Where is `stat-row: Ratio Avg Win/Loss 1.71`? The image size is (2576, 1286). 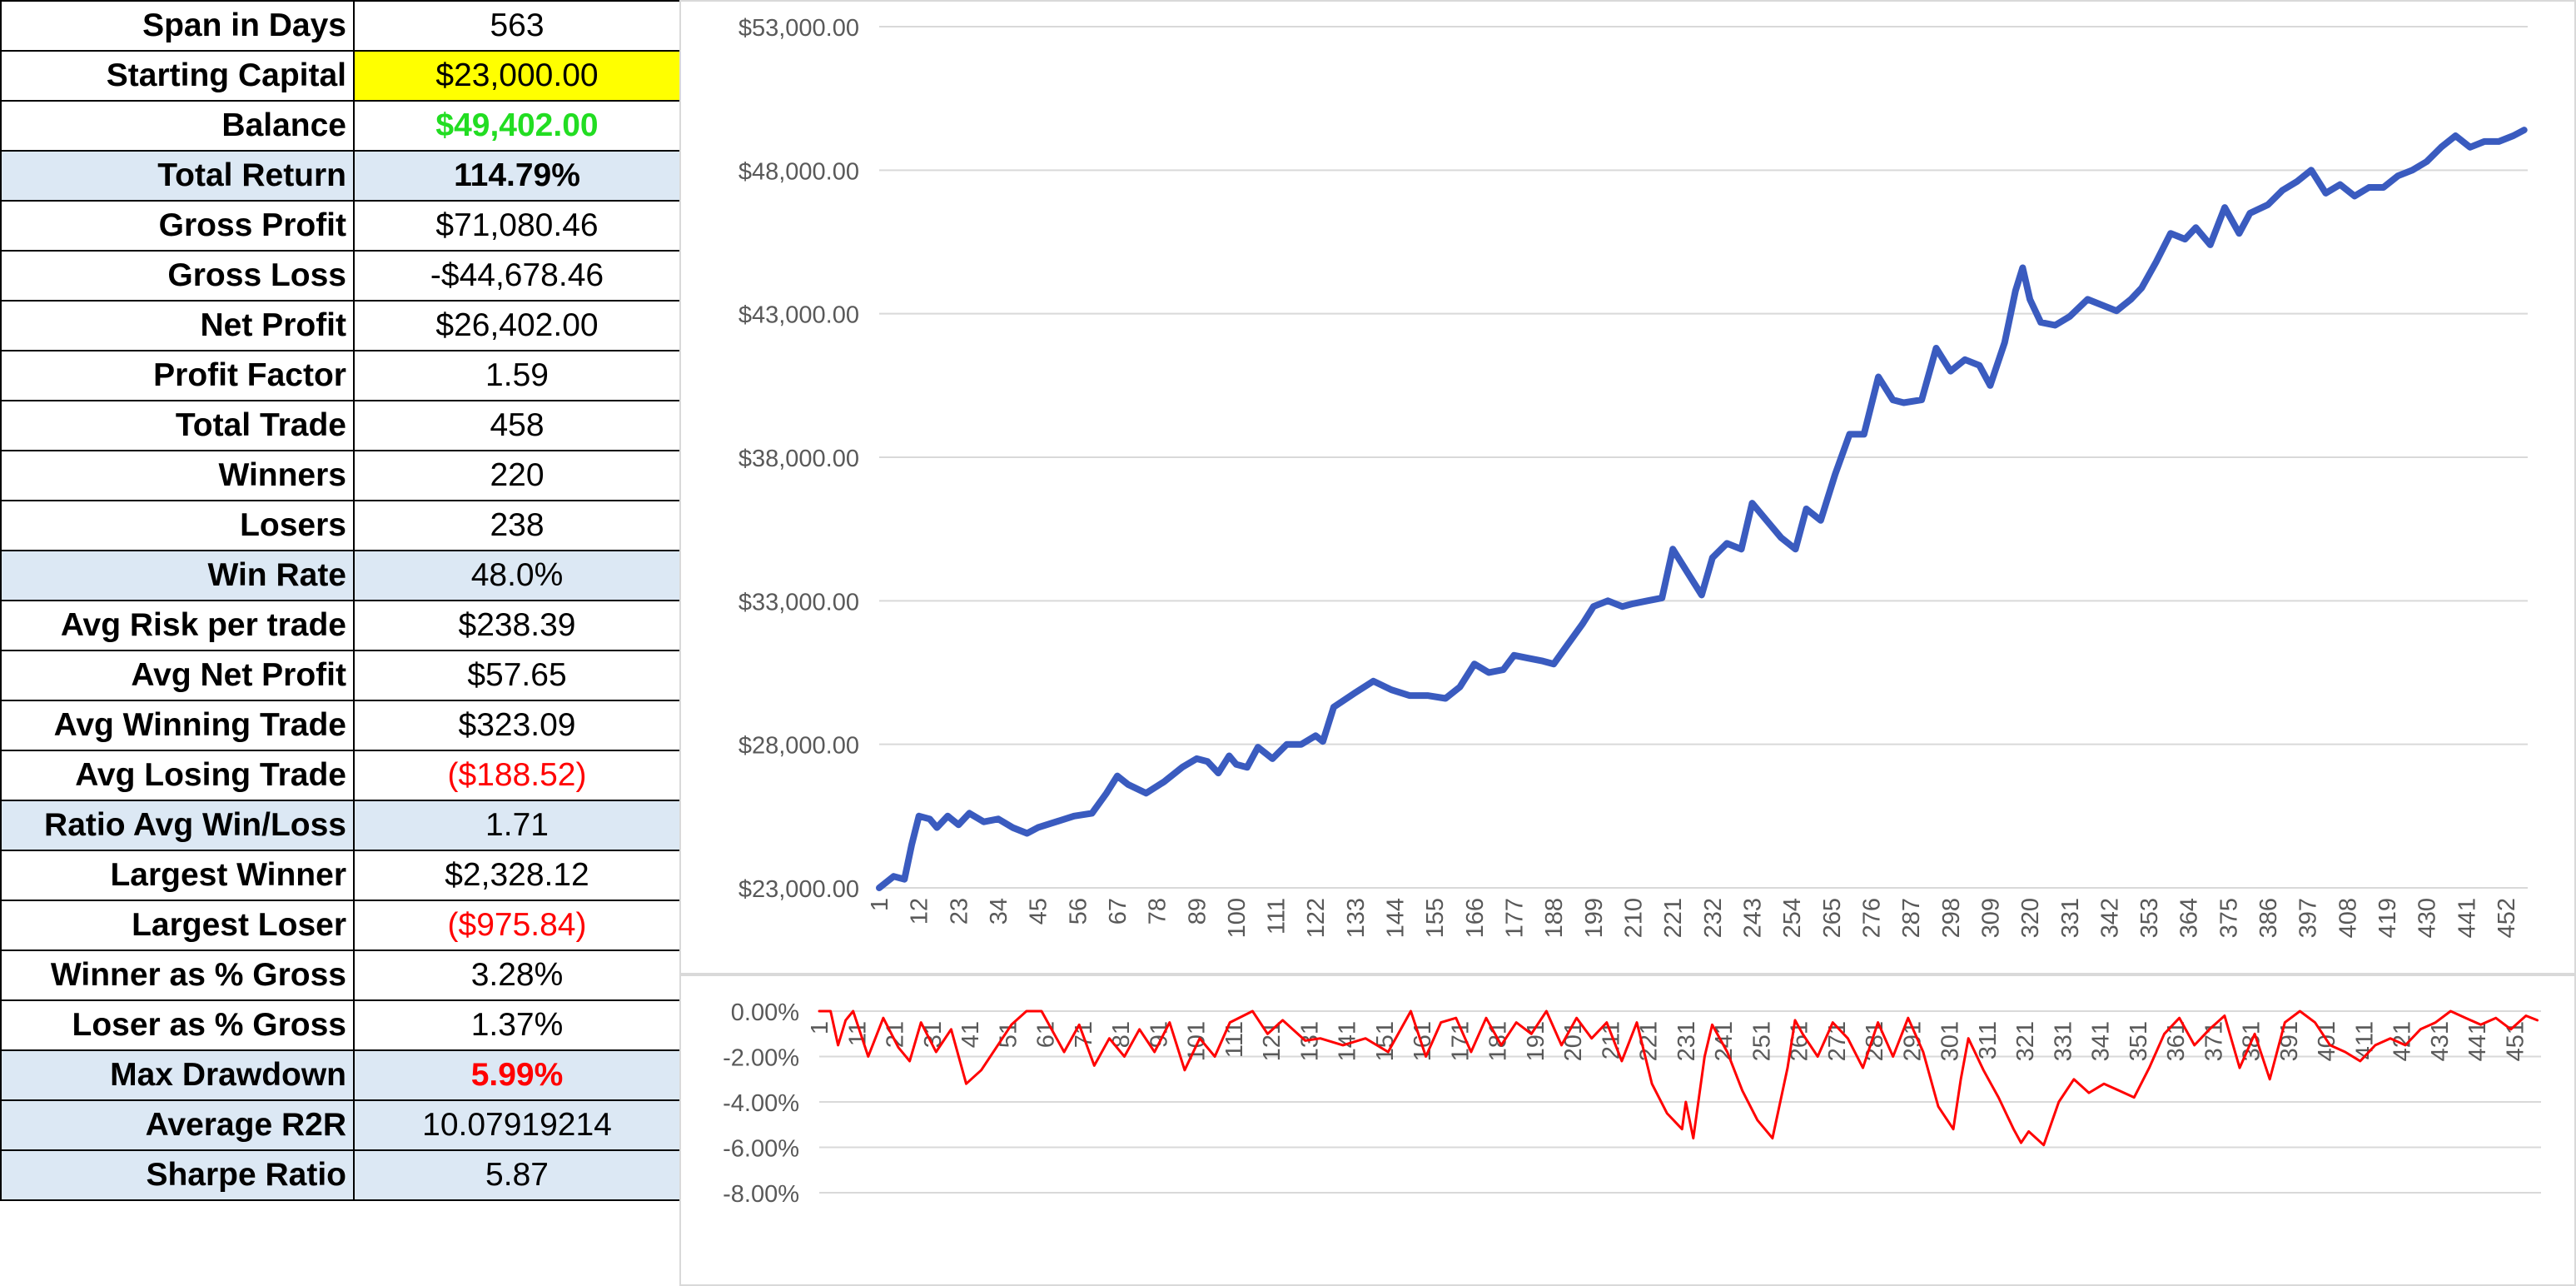 stat-row: Ratio Avg Win/Loss 1.71 is located at coordinates (340, 825).